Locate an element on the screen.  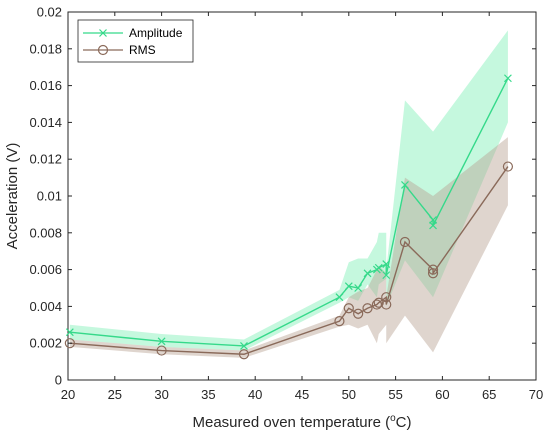
x-tick-label: 25 is located at coordinates (115, 394).